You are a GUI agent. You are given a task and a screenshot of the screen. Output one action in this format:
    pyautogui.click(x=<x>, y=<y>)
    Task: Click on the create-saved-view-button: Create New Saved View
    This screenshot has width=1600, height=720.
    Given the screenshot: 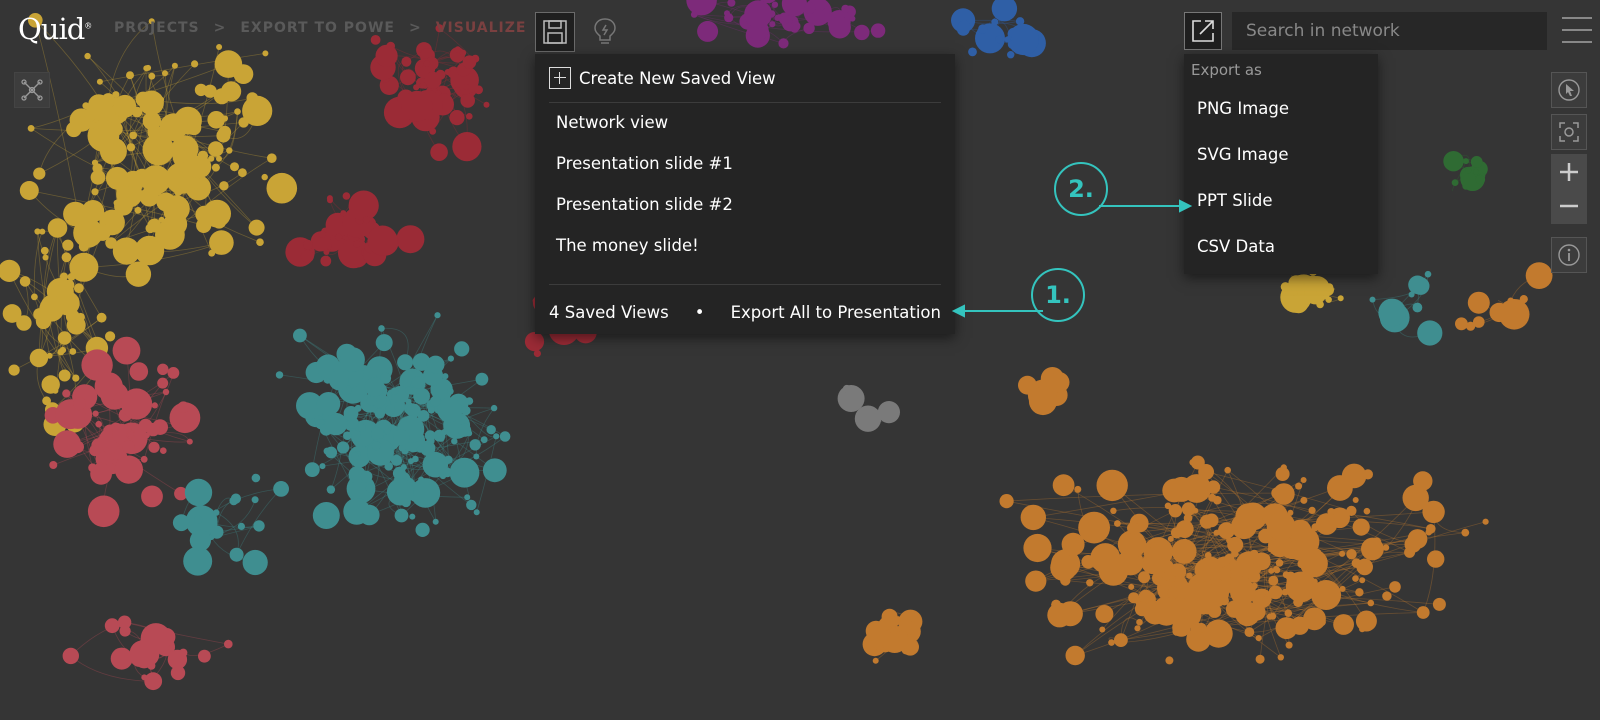 What is the action you would take?
    pyautogui.click(x=662, y=78)
    